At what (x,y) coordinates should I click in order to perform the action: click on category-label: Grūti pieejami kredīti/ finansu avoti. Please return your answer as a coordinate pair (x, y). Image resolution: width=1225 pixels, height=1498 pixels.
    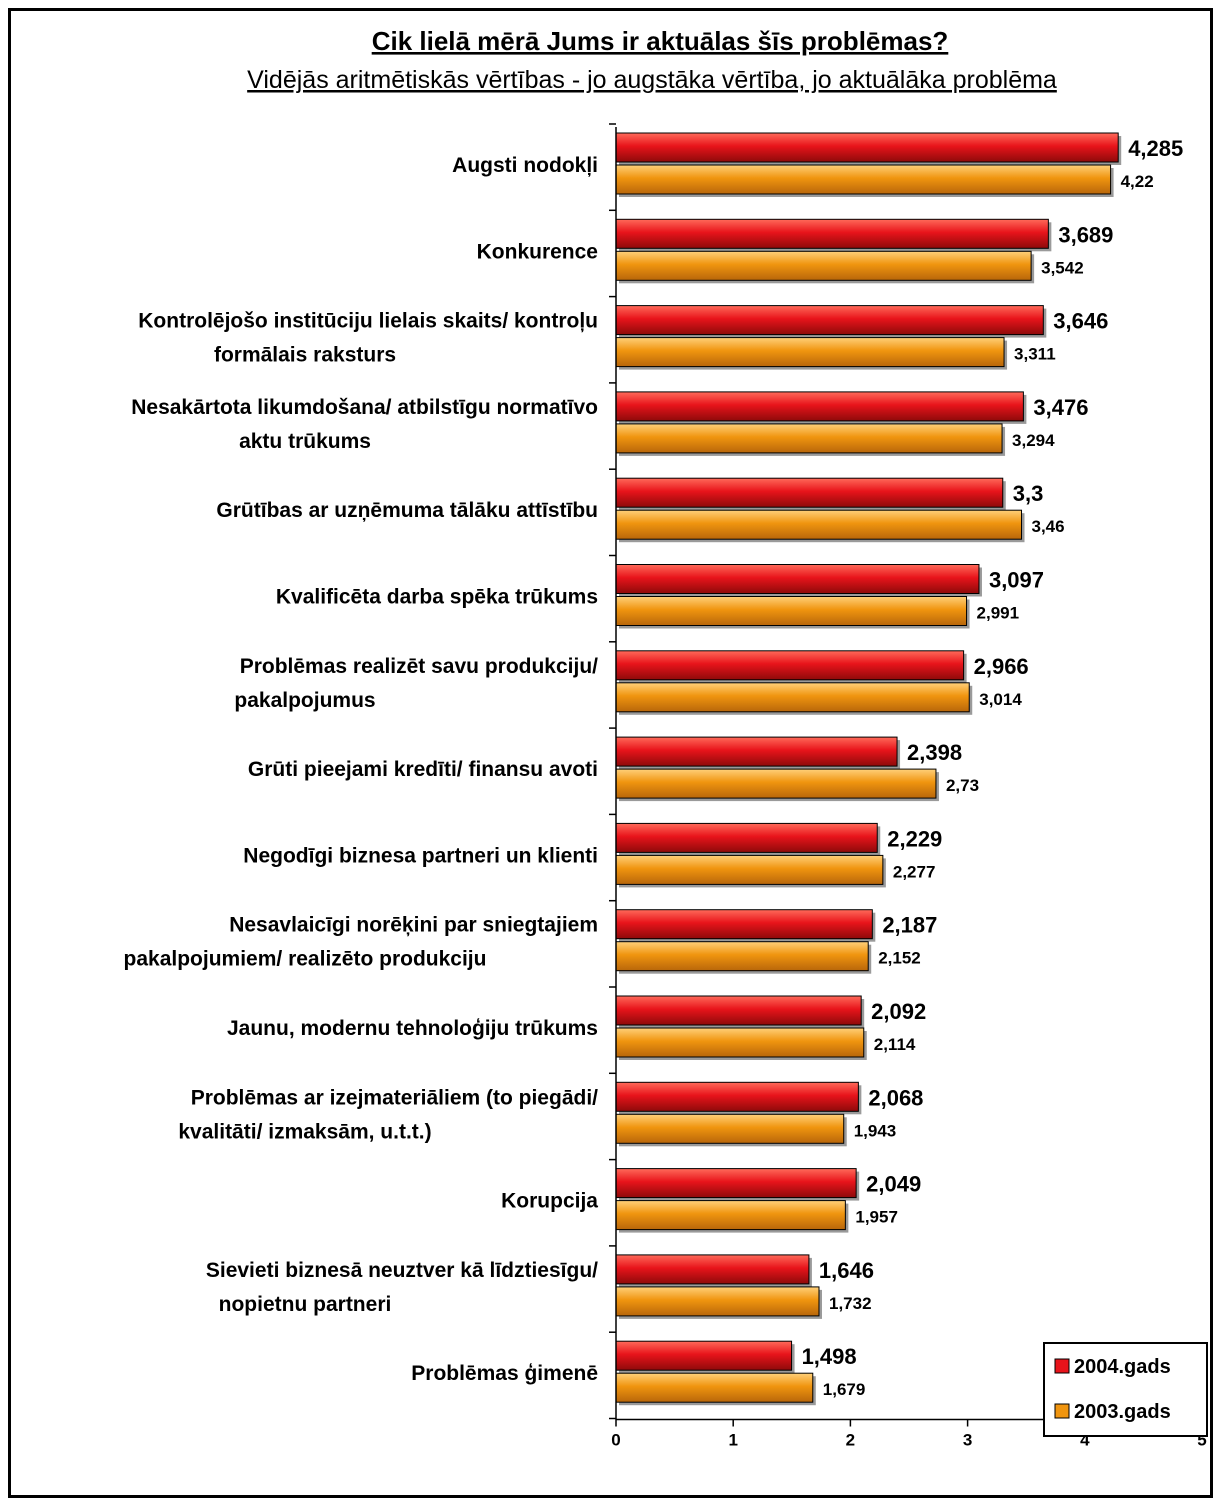
    Looking at the image, I should click on (423, 769).